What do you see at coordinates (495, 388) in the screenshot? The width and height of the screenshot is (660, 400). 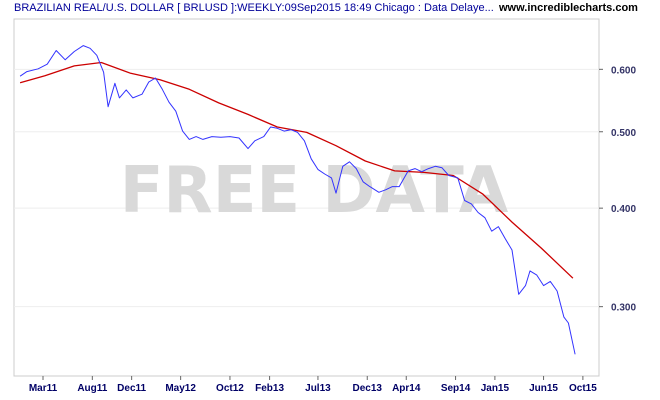 I see `x-tick-label: Jan15` at bounding box center [495, 388].